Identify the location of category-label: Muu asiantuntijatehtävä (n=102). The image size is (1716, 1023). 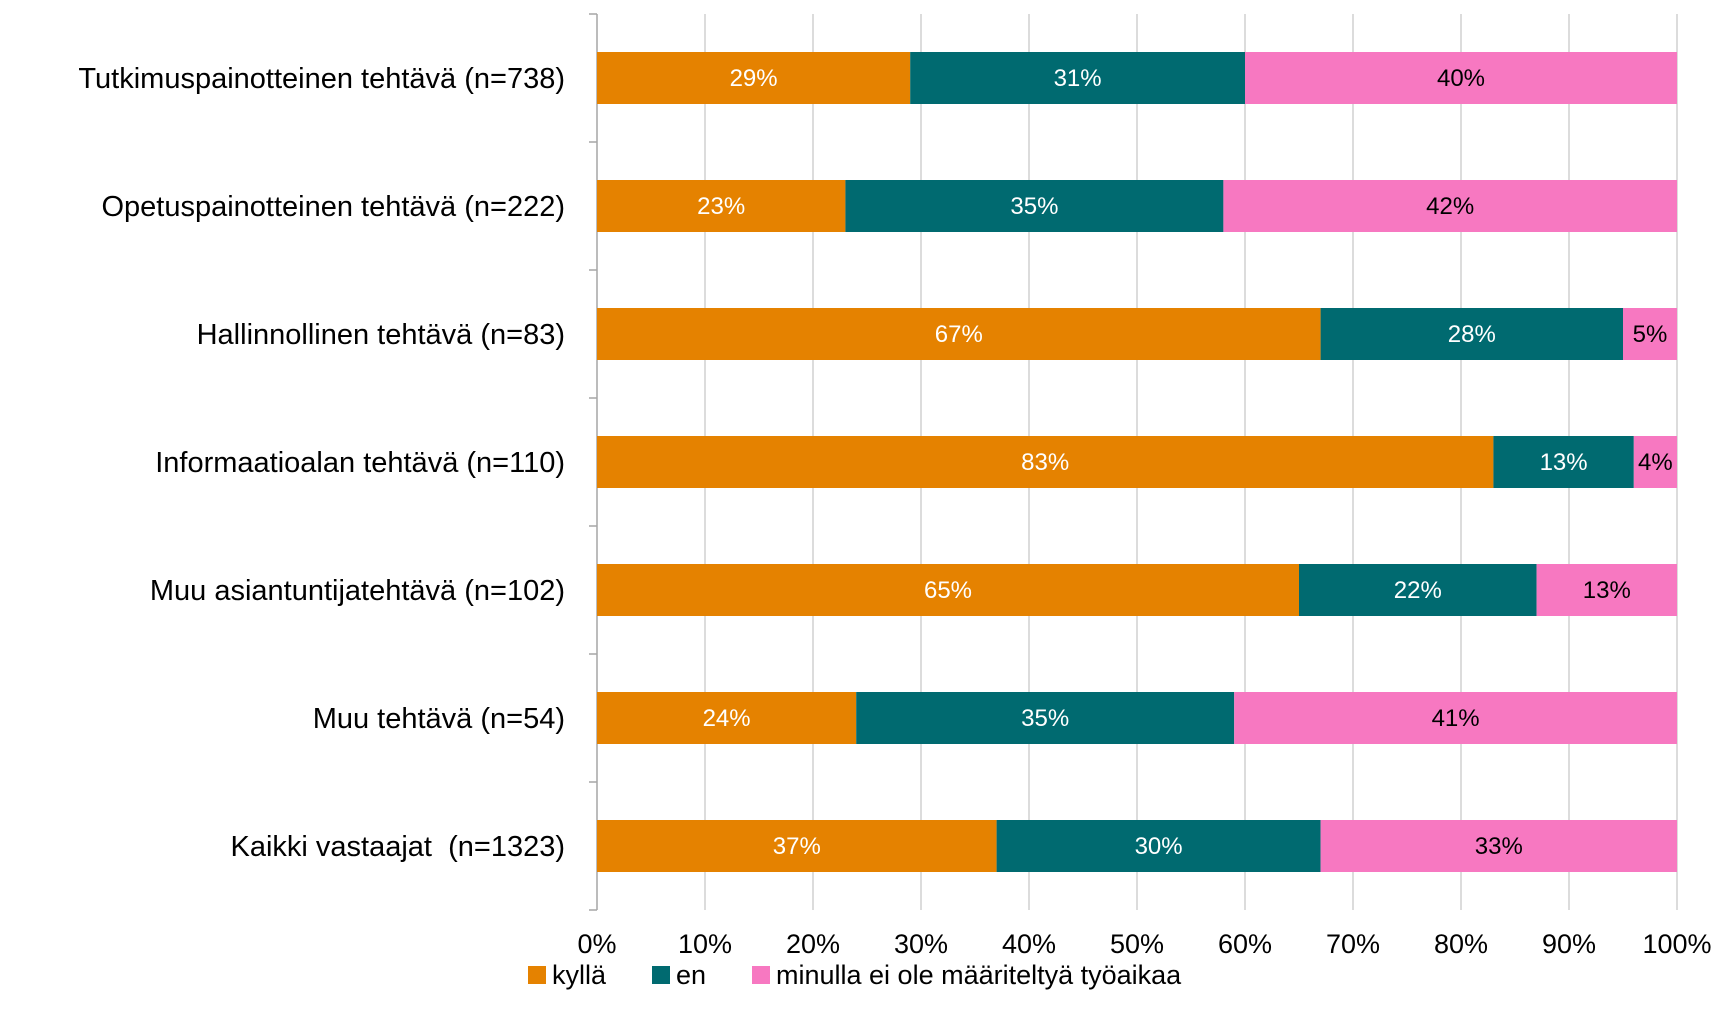
(357, 591).